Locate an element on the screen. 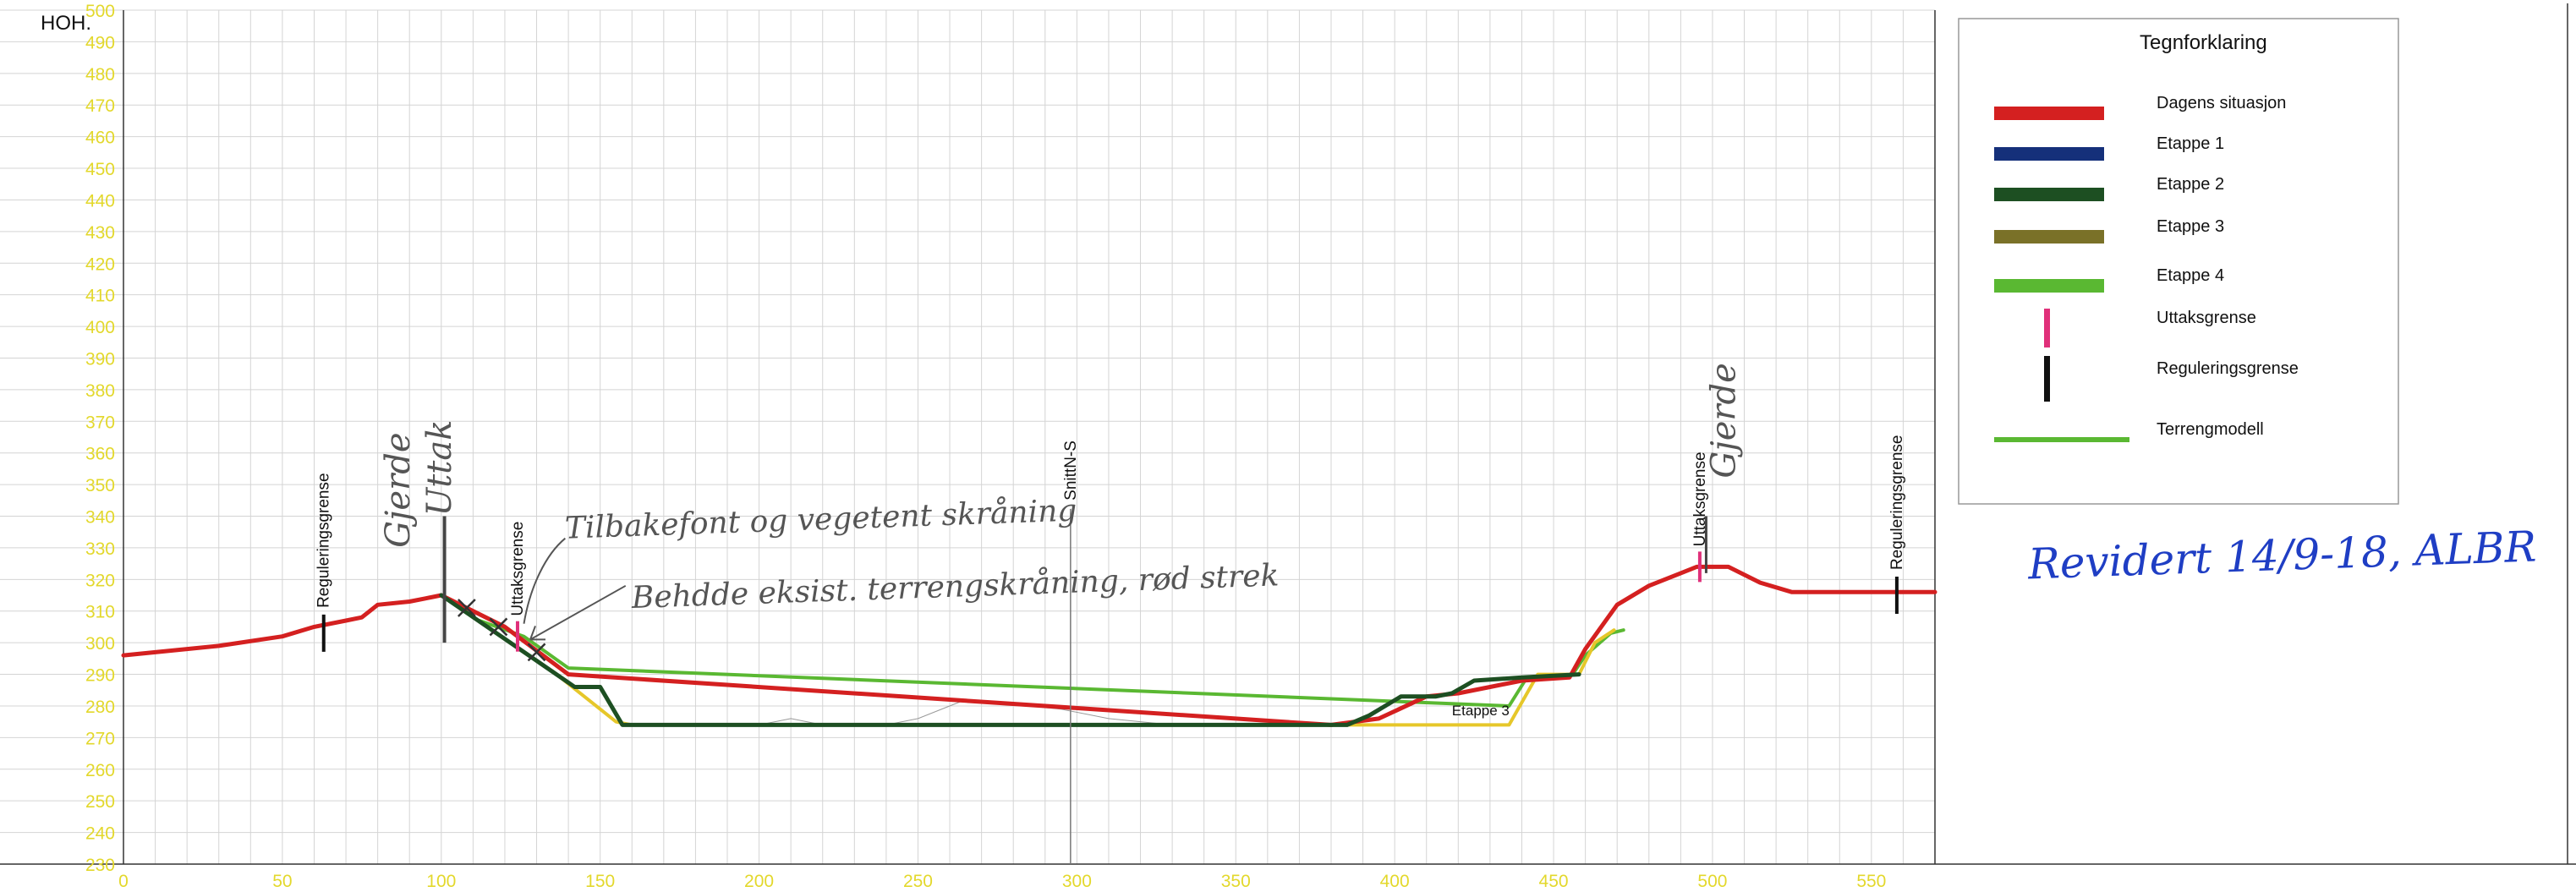  x-tick-label: 50 is located at coordinates (282, 881).